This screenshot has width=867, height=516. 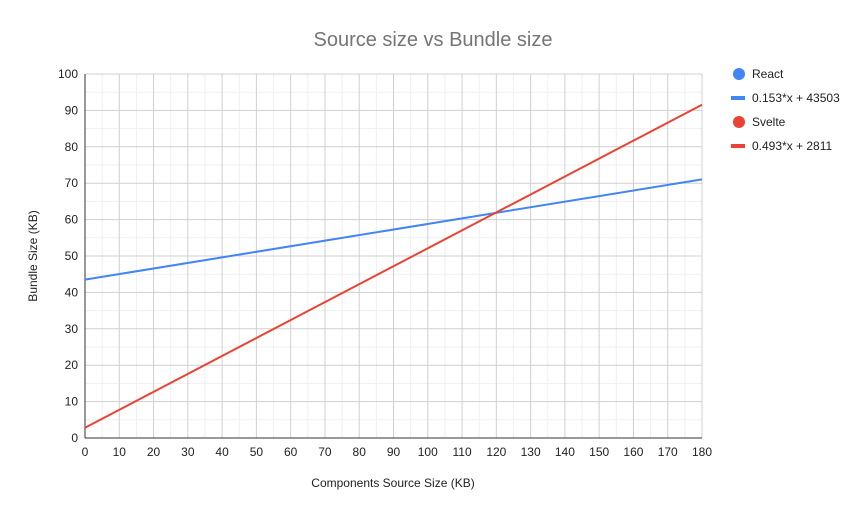 What do you see at coordinates (739, 74) in the screenshot?
I see `legend-marker-react` at bounding box center [739, 74].